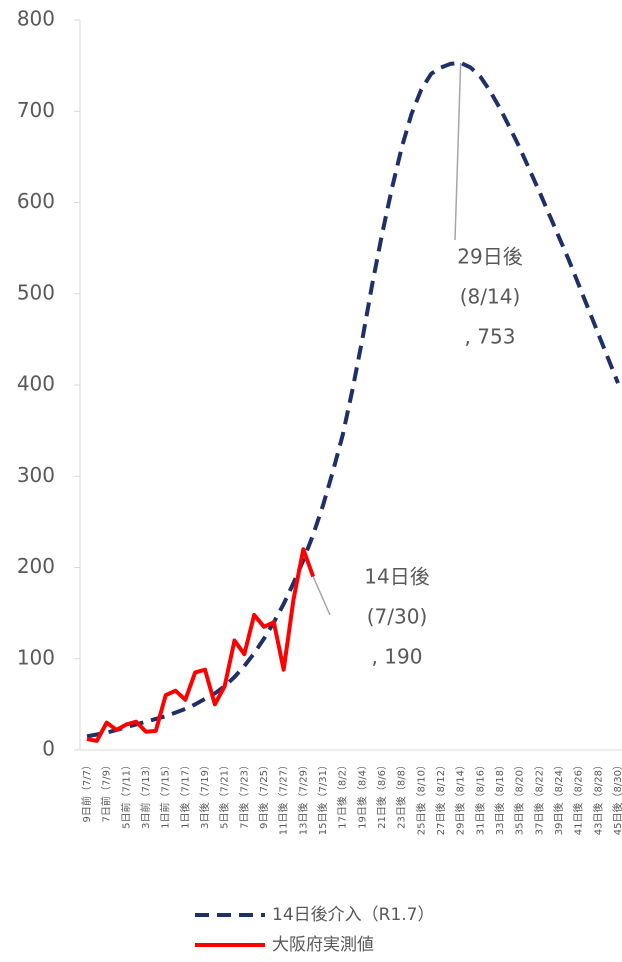 The width and height of the screenshot is (622, 962). What do you see at coordinates (519, 797) in the screenshot?
I see `x-tick-label: 35日後（8/20）` at bounding box center [519, 797].